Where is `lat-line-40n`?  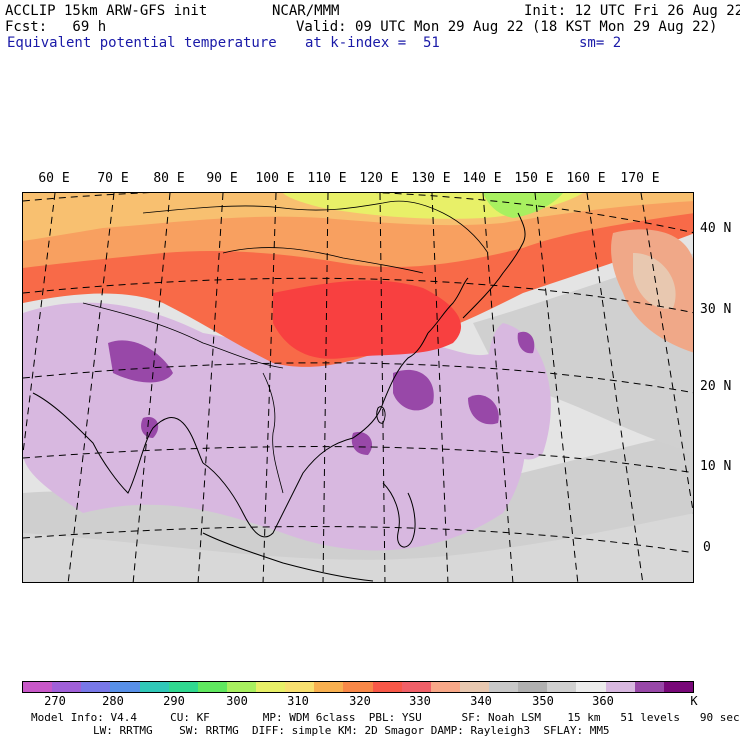 lat-line-40n is located at coordinates (358, 213).